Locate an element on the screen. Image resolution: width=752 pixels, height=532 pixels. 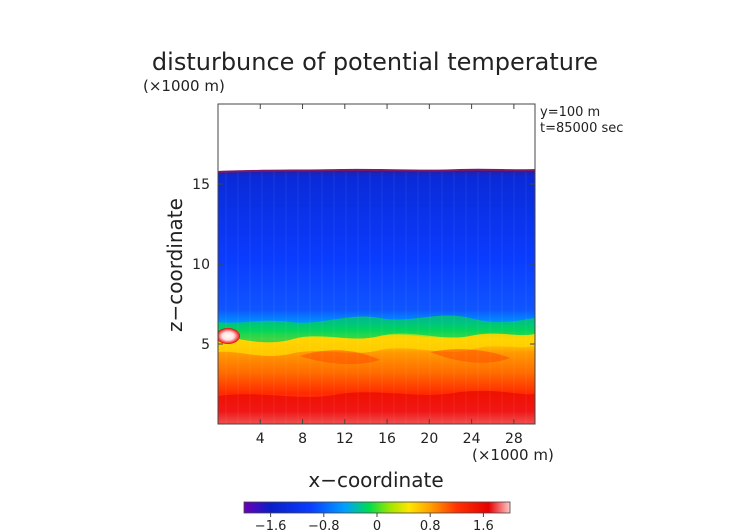
x-unit-label: (×1000 m) is located at coordinates (513, 455).